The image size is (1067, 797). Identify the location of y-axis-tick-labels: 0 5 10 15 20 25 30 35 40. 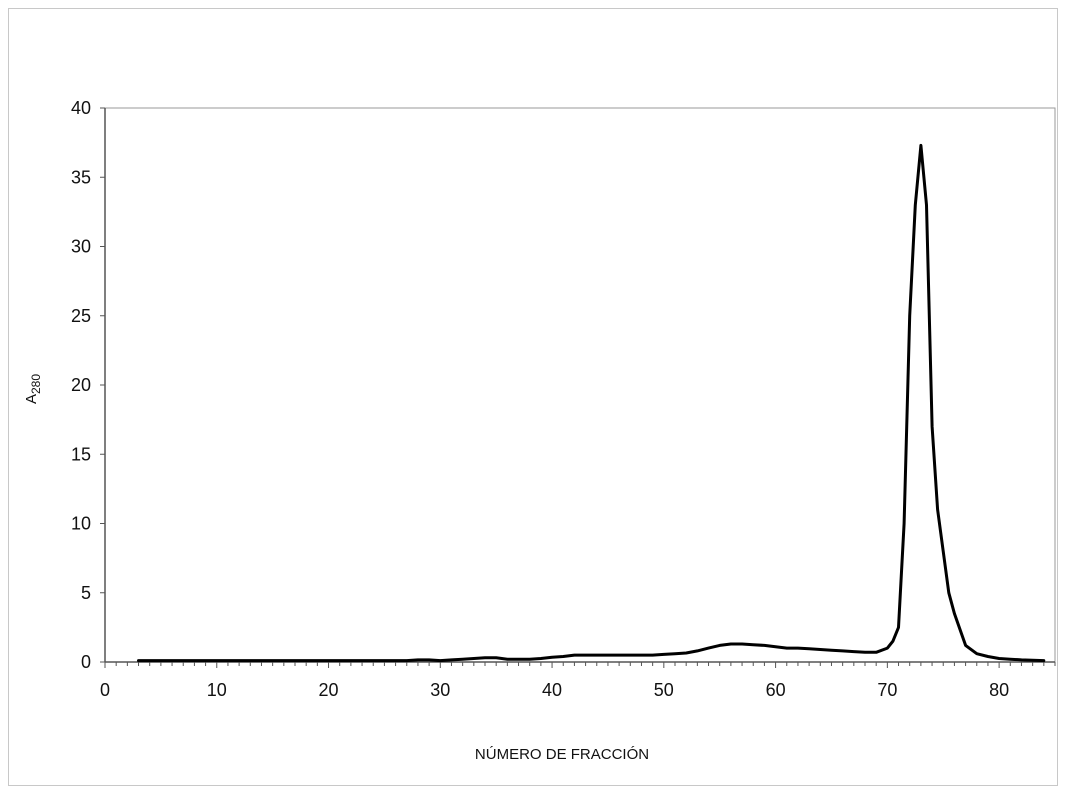
(81, 385).